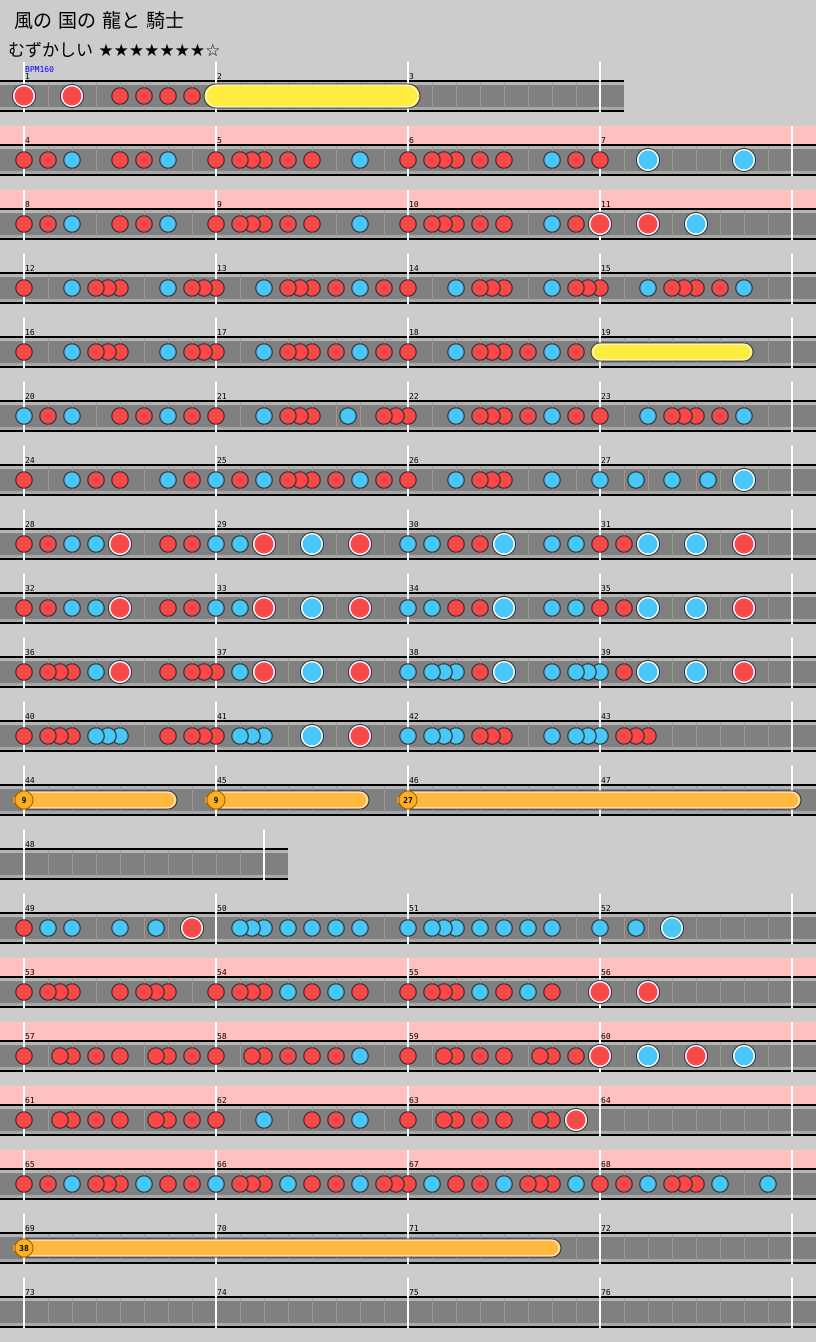 Image resolution: width=816 pixels, height=1342 pixels. Describe the element at coordinates (408, 151) in the screenshot. I see `row-canvas: 4 5 6 7` at that location.